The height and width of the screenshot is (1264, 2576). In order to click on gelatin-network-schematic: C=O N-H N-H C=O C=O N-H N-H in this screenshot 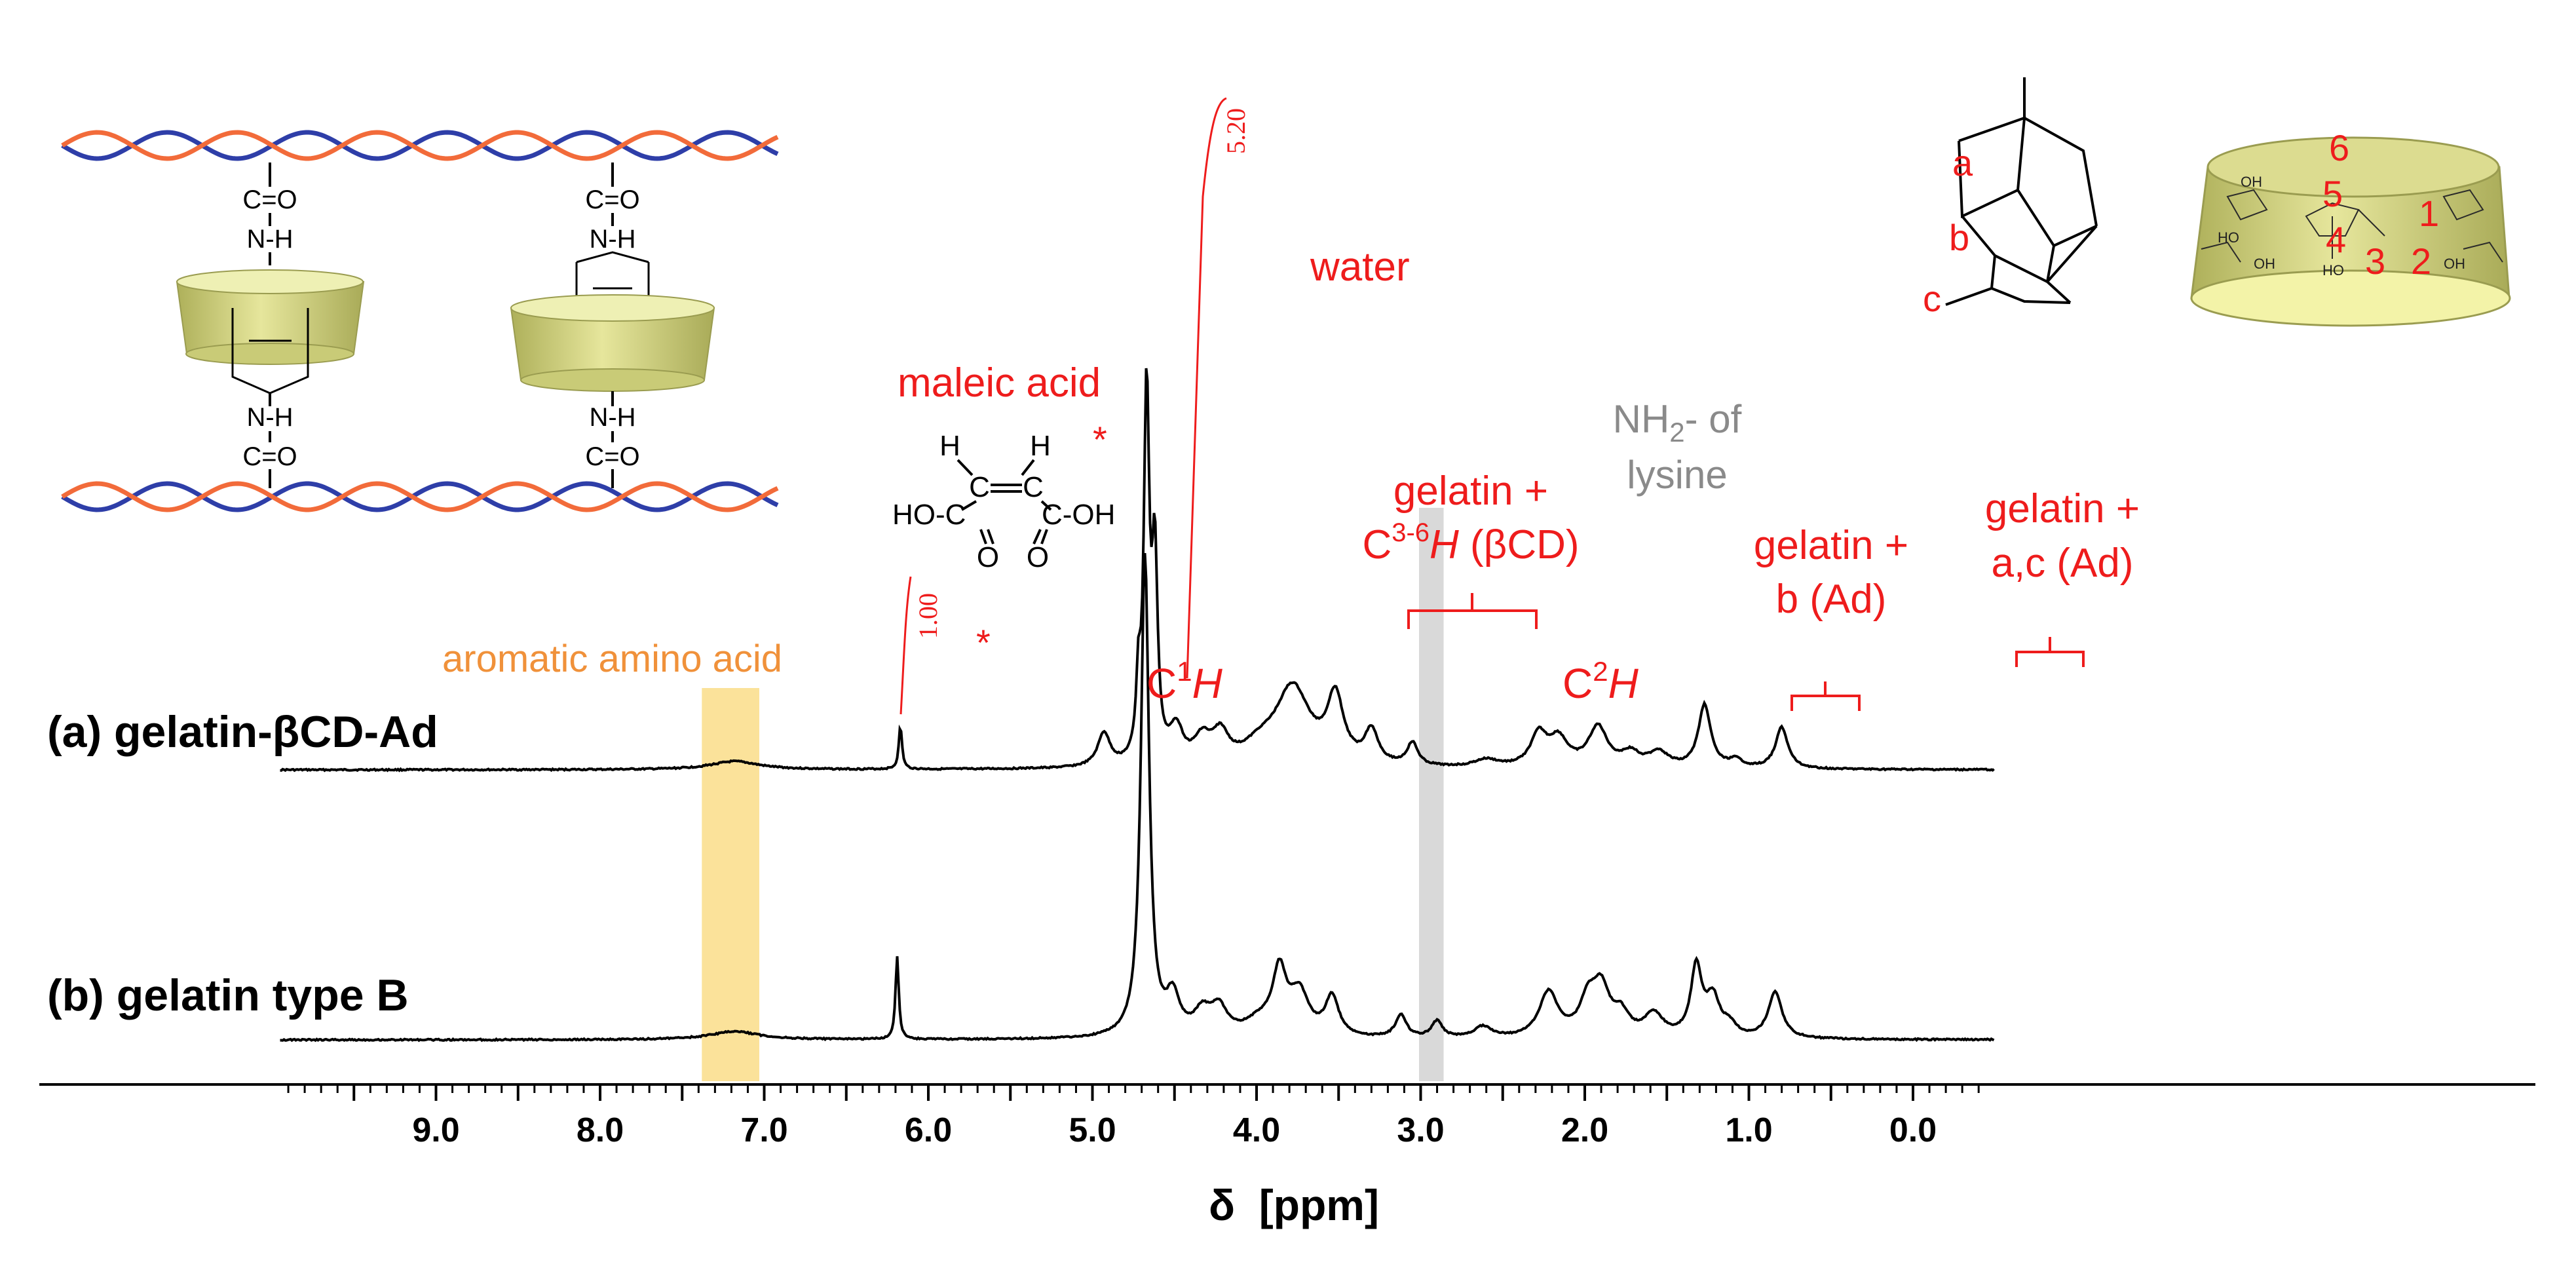, I will do `click(420, 321)`.